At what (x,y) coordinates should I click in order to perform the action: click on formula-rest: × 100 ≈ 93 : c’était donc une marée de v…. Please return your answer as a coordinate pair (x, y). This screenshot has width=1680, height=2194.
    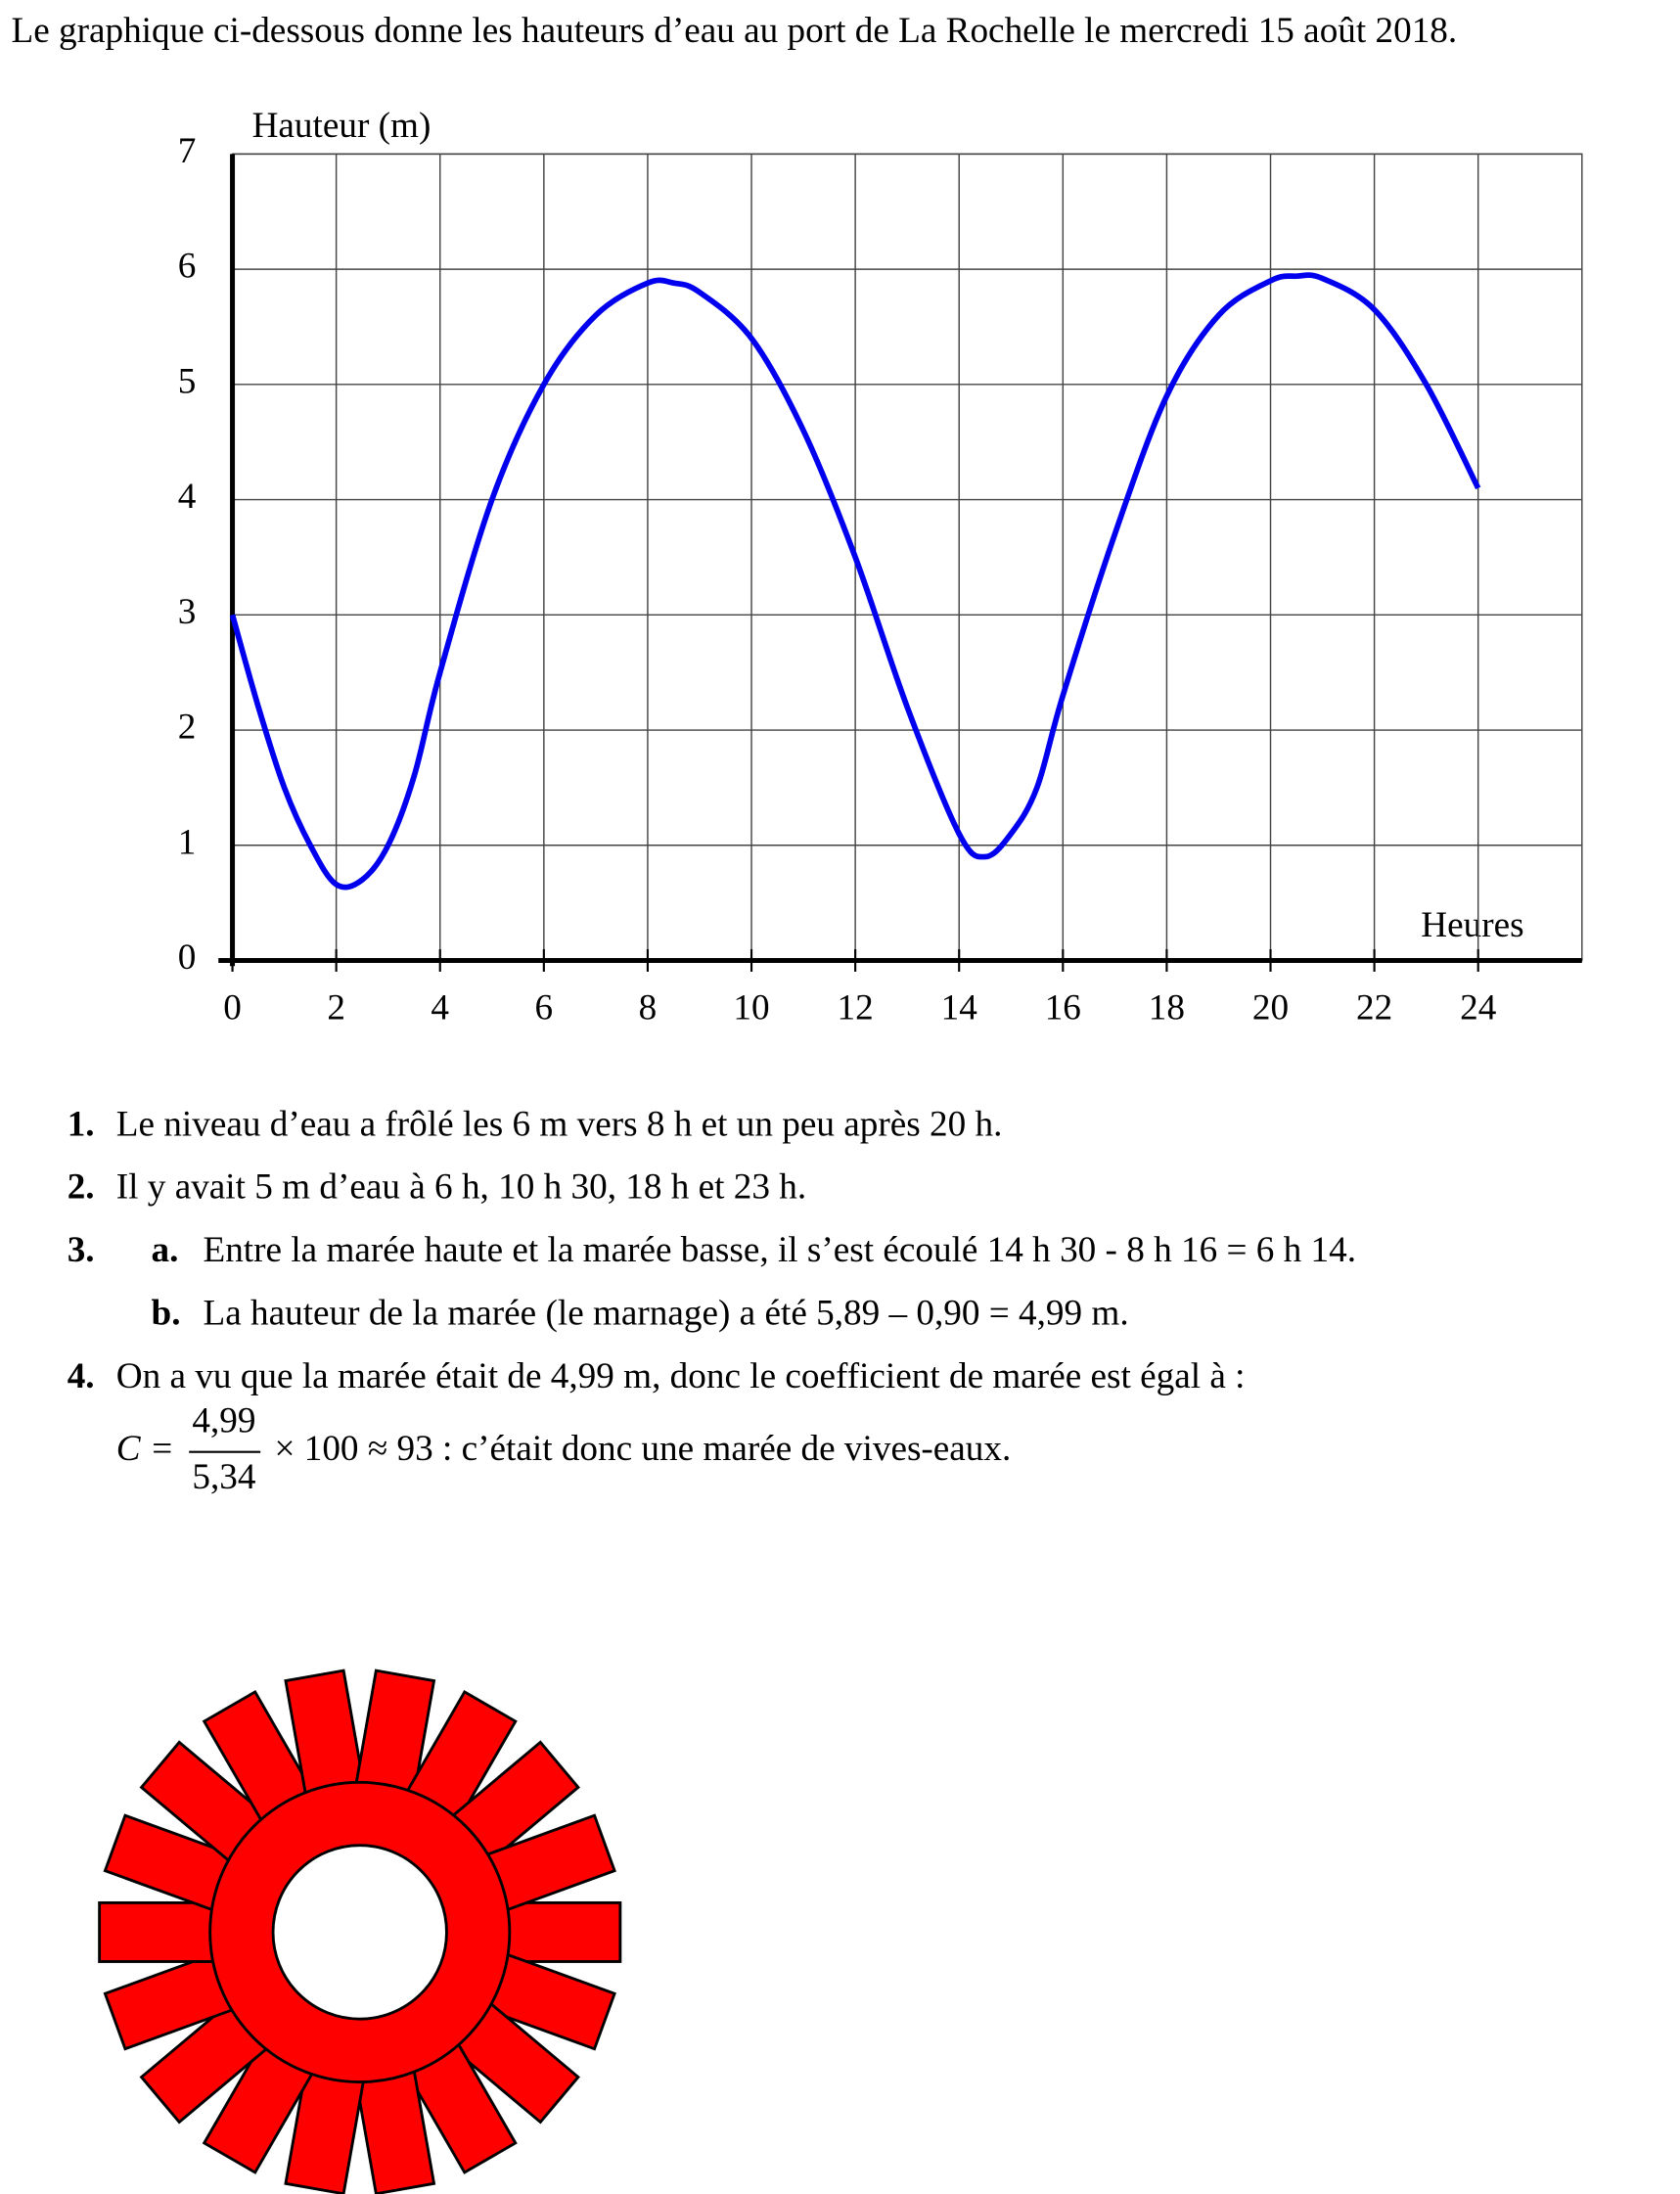
    Looking at the image, I should click on (642, 1449).